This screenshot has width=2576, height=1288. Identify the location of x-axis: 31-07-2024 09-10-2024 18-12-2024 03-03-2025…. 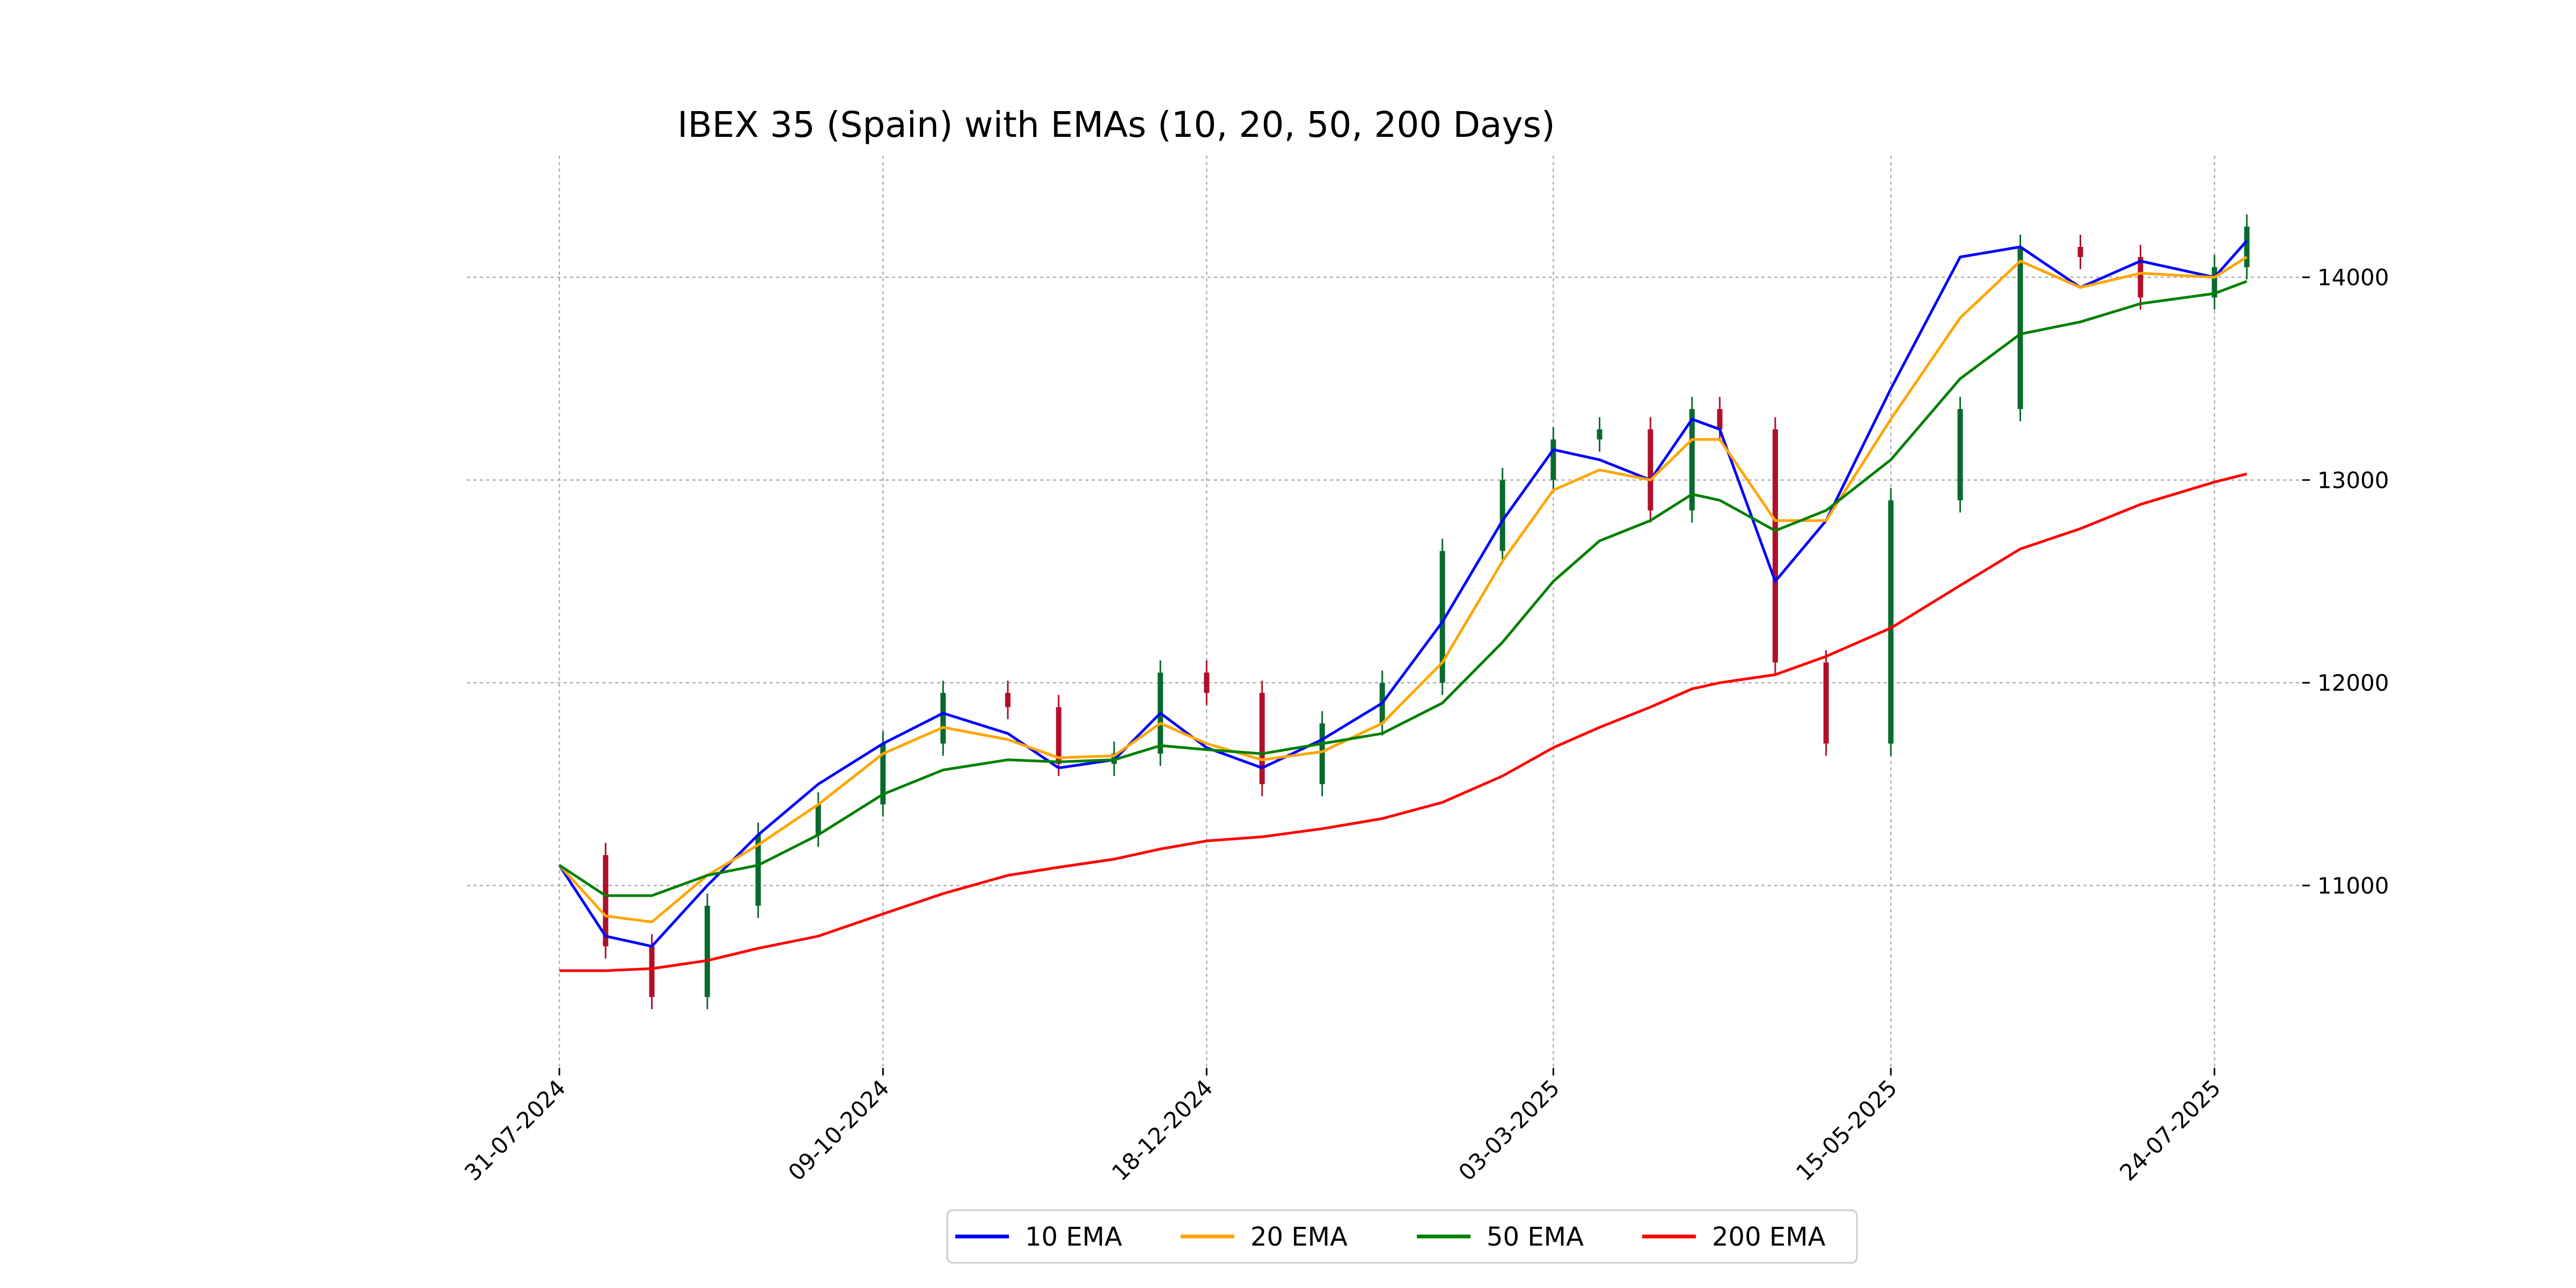
(1342, 1127).